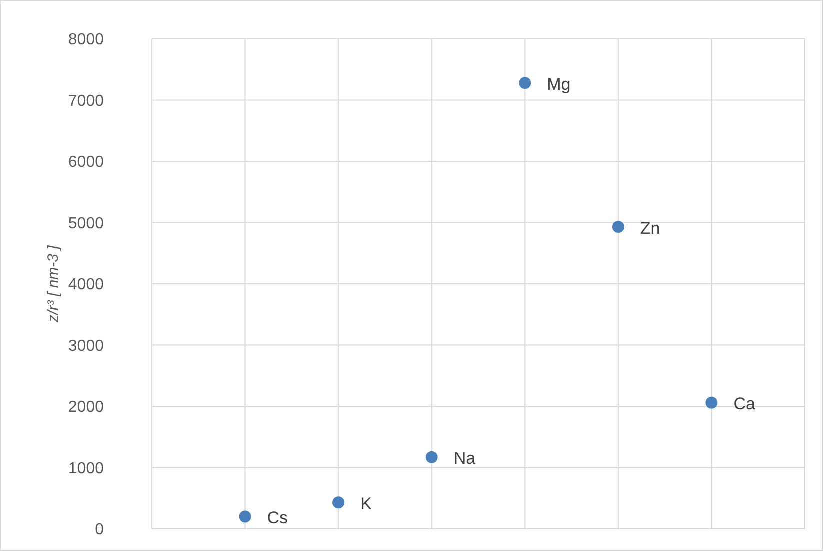 The width and height of the screenshot is (823, 551). What do you see at coordinates (559, 84) in the screenshot?
I see `annotation: Mg` at bounding box center [559, 84].